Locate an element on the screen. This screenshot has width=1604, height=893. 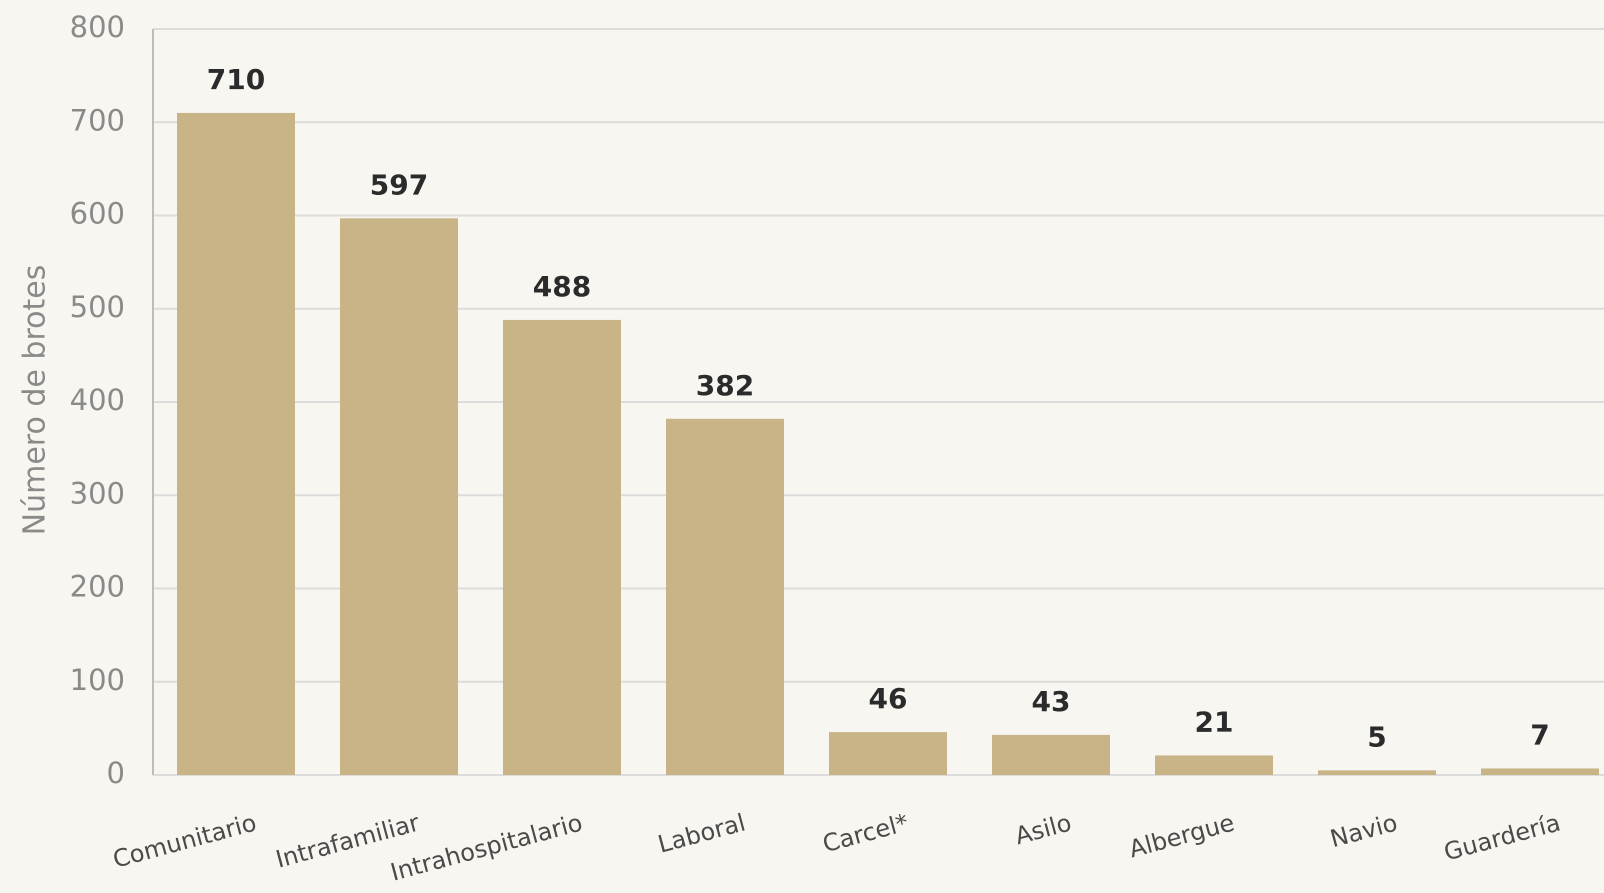
value-label: 597 is located at coordinates (399, 184).